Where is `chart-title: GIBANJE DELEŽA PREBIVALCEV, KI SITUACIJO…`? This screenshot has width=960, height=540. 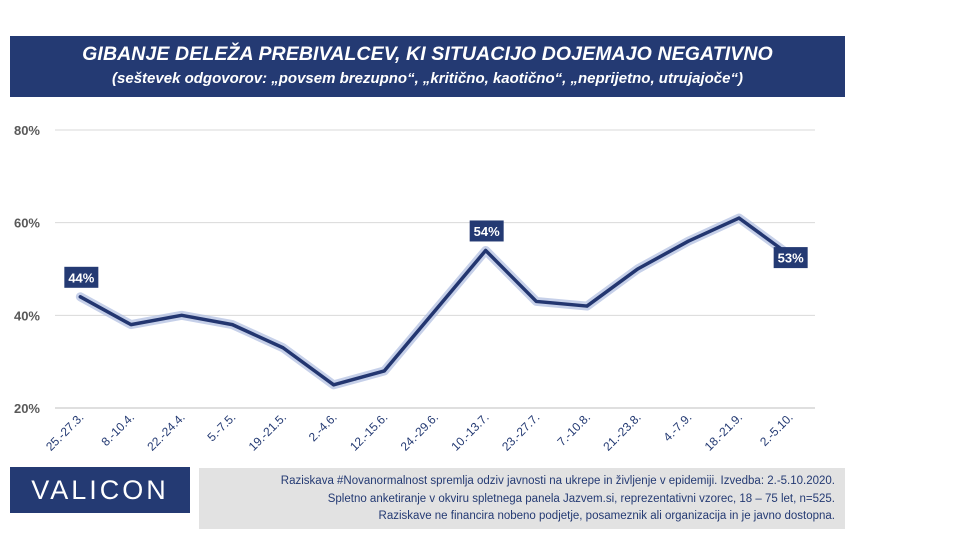 chart-title: GIBANJE DELEŽA PREBIVALCEV, KI SITUACIJO… is located at coordinates (427, 54).